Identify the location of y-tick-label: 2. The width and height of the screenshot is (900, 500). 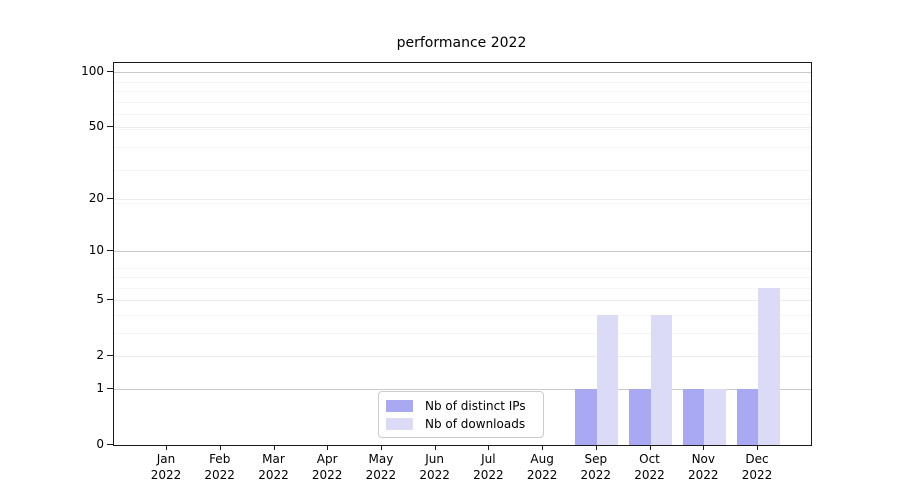
(100, 355).